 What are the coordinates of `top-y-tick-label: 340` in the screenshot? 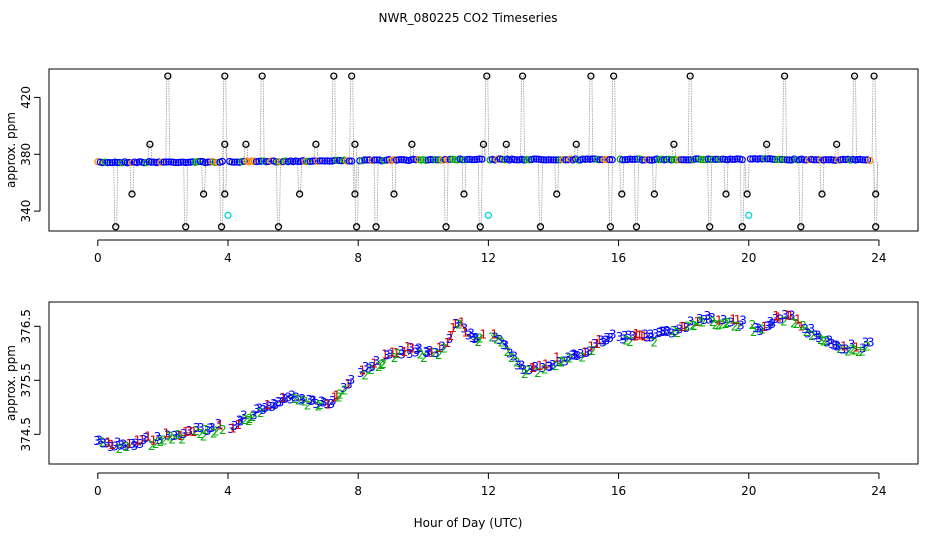 It's located at (26, 211).